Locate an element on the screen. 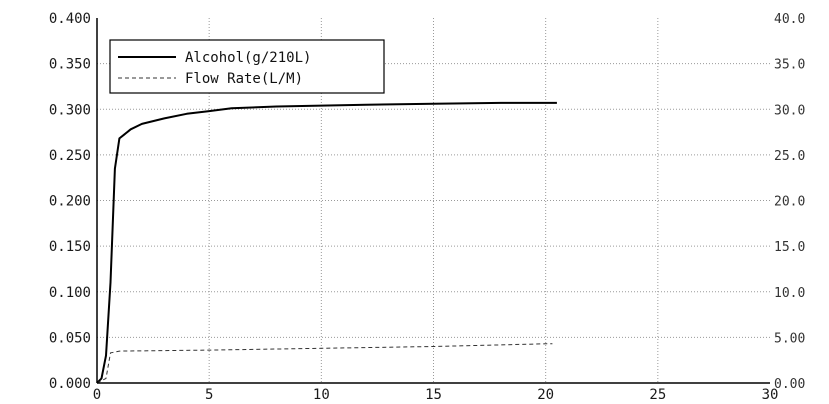  legend-label-alcohol: Alcohol(g/210L) is located at coordinates (248, 58).